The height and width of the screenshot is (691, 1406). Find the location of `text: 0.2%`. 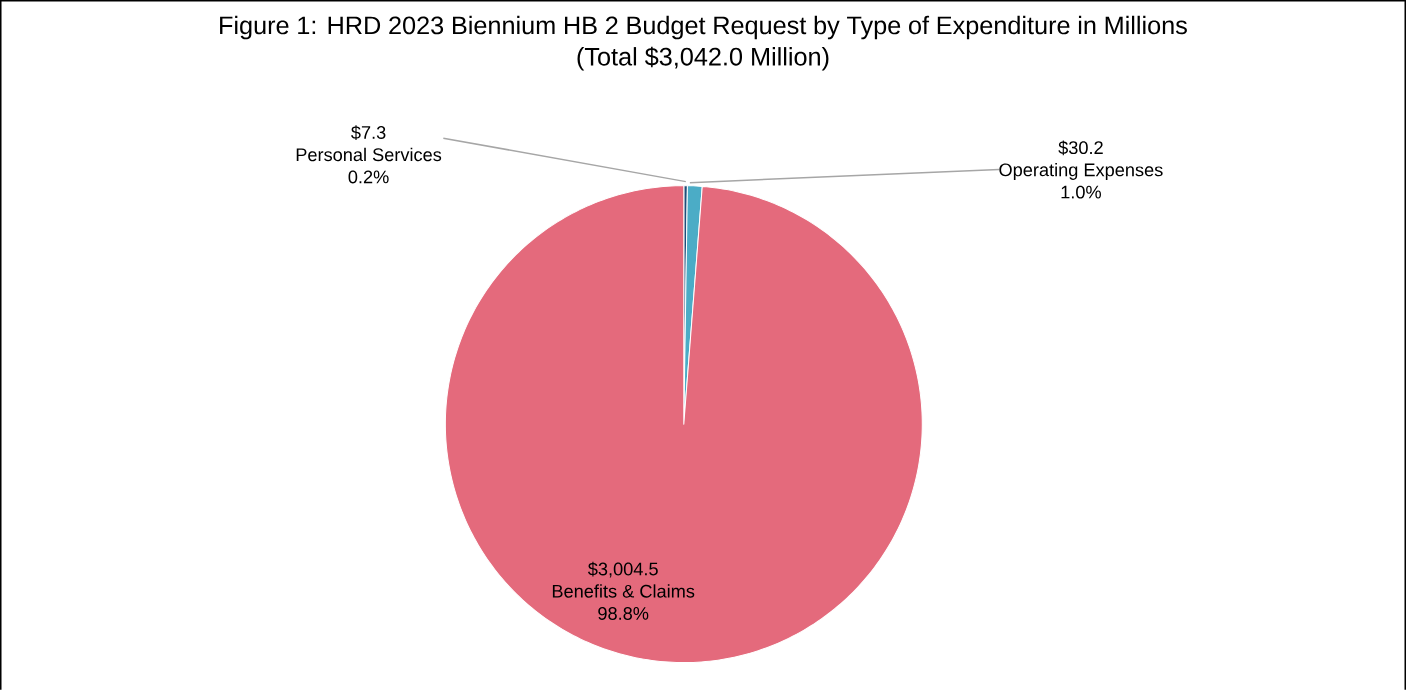

text: 0.2% is located at coordinates (368, 177).